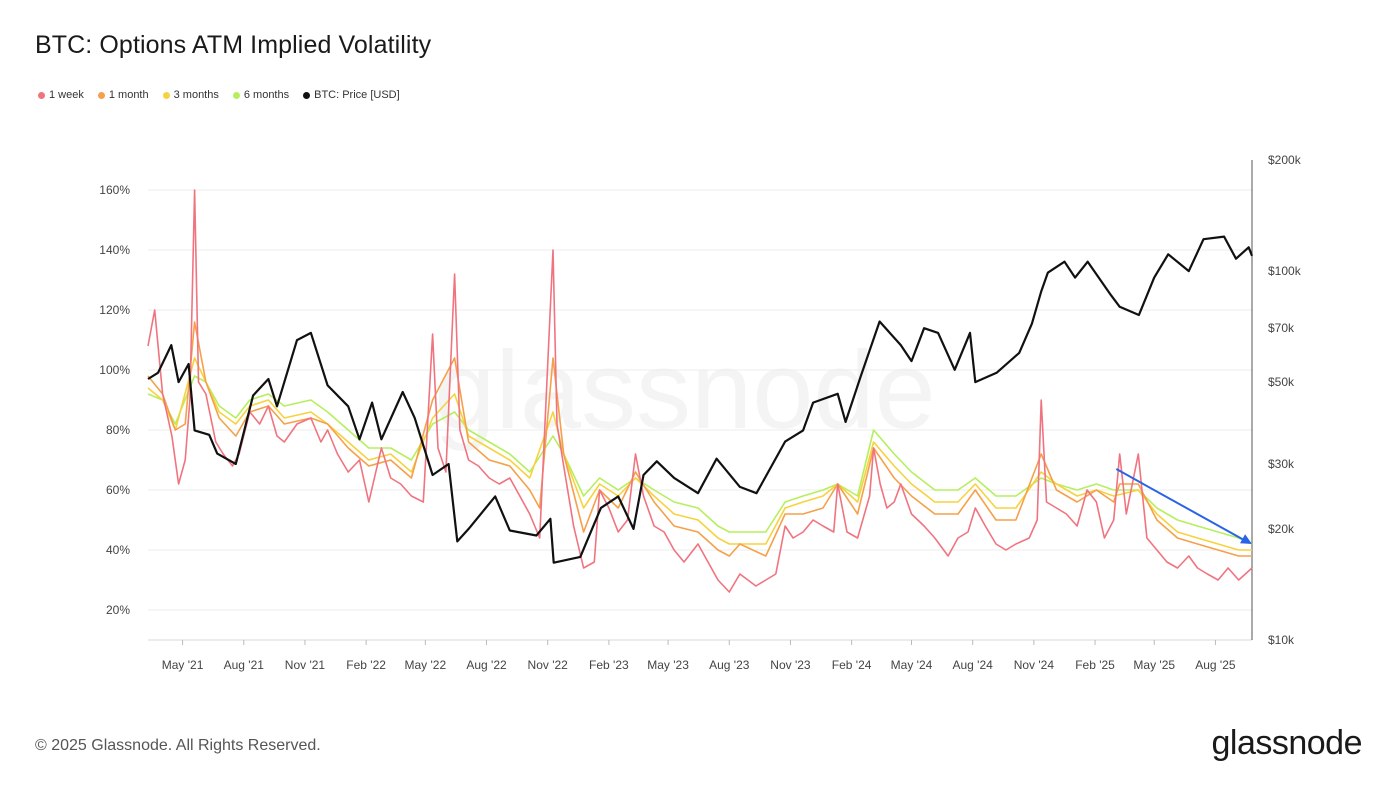 This screenshot has width=1400, height=787. What do you see at coordinates (426, 665) in the screenshot?
I see `x-tick-label: May '22` at bounding box center [426, 665].